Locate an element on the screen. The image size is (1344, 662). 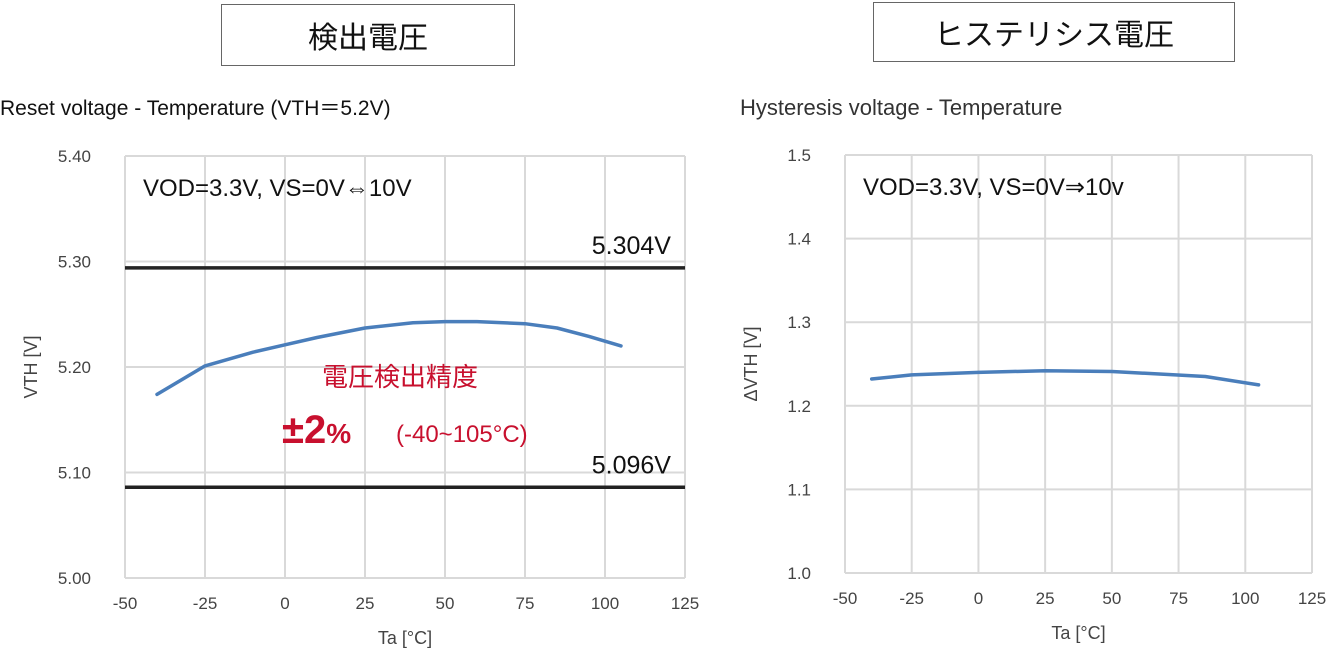
header-hysteresis-voltage: ヒステリシス電圧 is located at coordinates (1054, 32).